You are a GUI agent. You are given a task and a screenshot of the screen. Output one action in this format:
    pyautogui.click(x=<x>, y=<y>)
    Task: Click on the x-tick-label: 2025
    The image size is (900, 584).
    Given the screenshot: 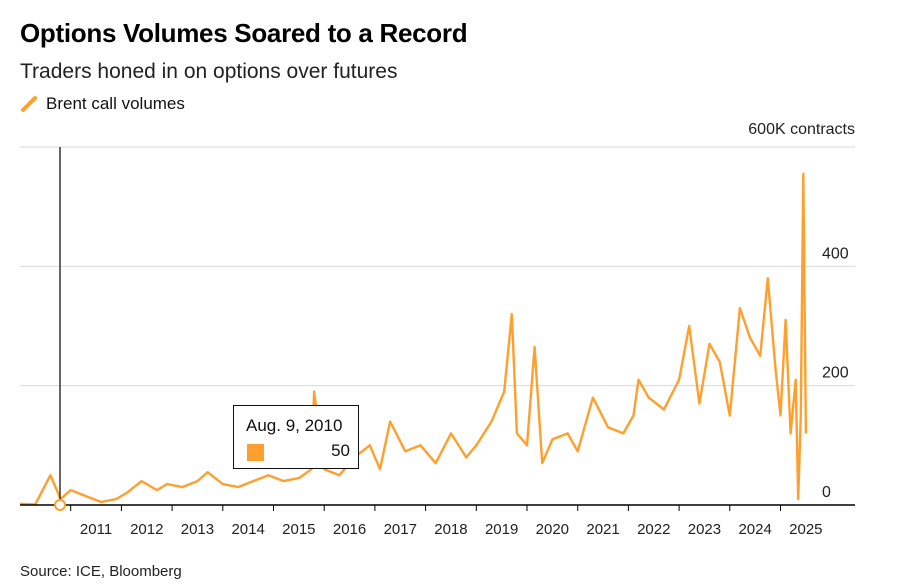 What is the action you would take?
    pyautogui.click(x=805, y=529)
    